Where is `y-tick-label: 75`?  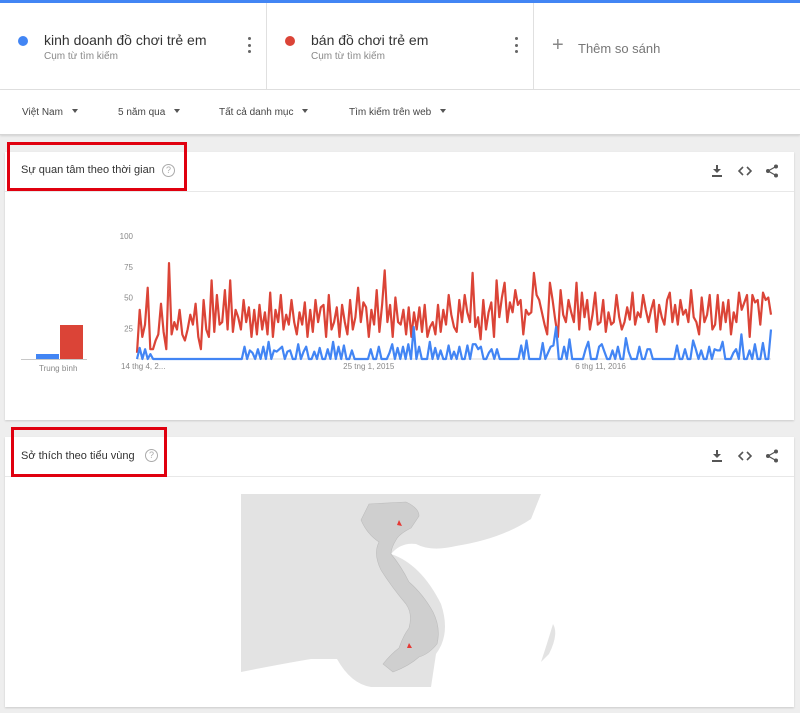 y-tick-label: 75 is located at coordinates (128, 267).